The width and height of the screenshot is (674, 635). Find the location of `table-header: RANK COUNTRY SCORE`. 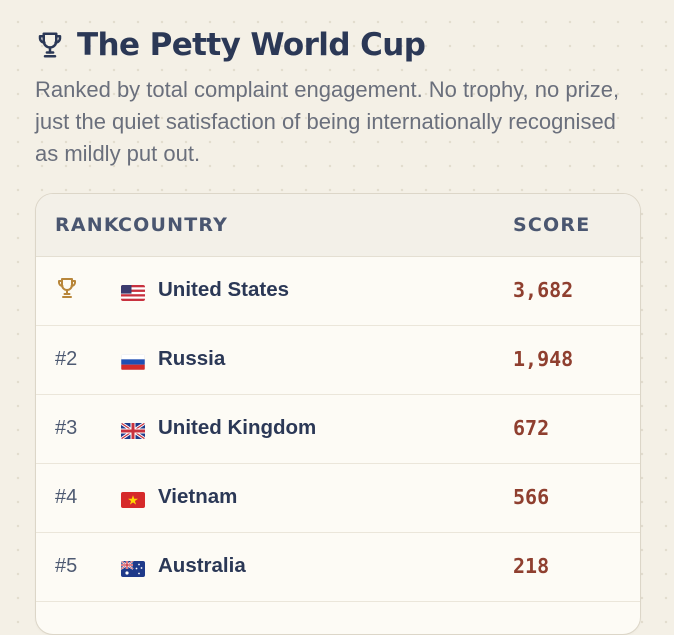

table-header: RANK COUNTRY SCORE is located at coordinates (338, 225).